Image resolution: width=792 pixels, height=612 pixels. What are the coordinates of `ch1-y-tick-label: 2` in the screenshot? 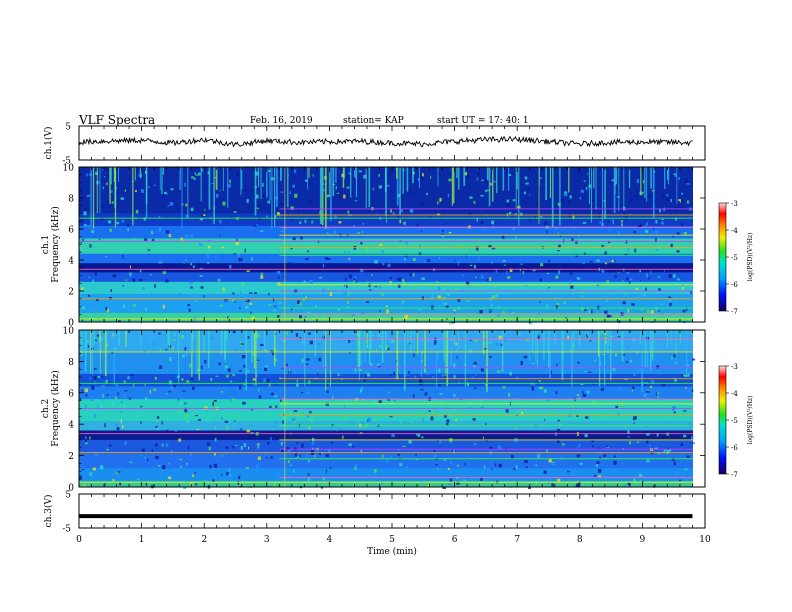 It's located at (71, 293).